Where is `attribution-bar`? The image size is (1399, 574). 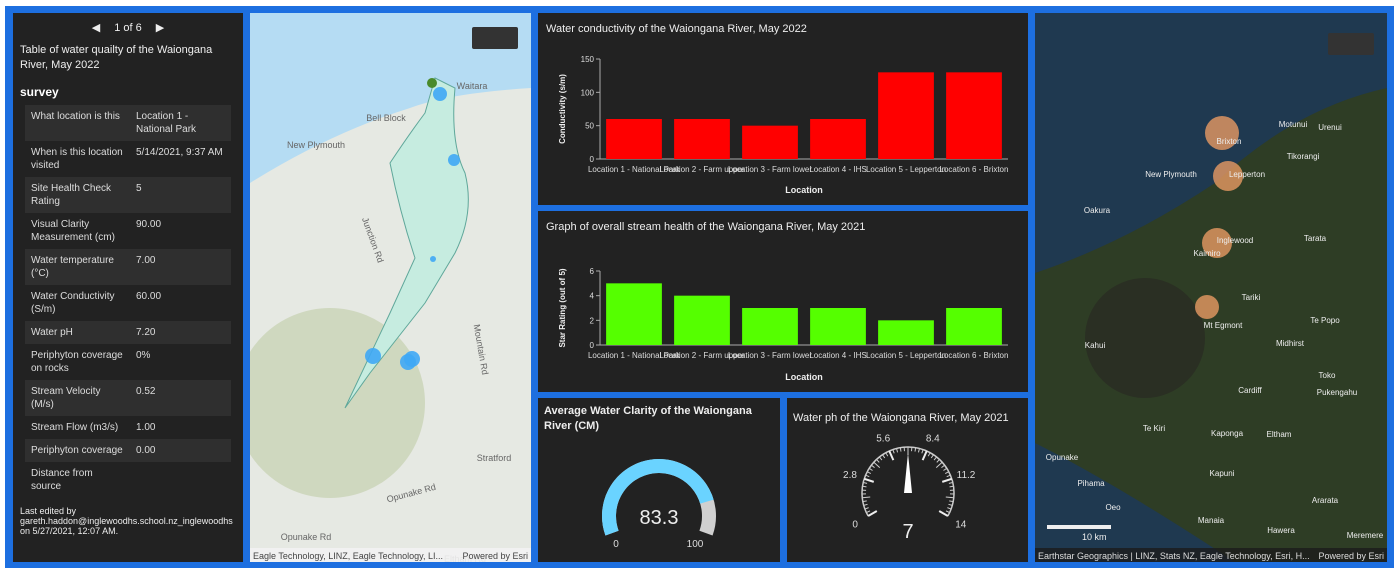
attribution-bar is located at coordinates (1211, 555).